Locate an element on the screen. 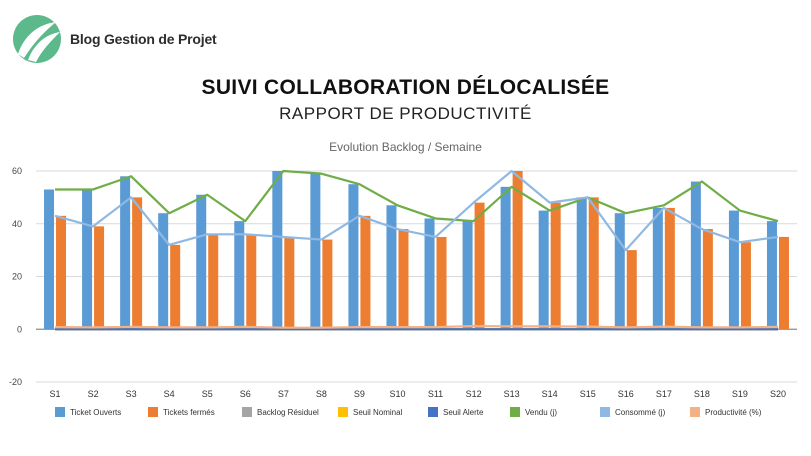  x-tick-label: S14 is located at coordinates (550, 394).